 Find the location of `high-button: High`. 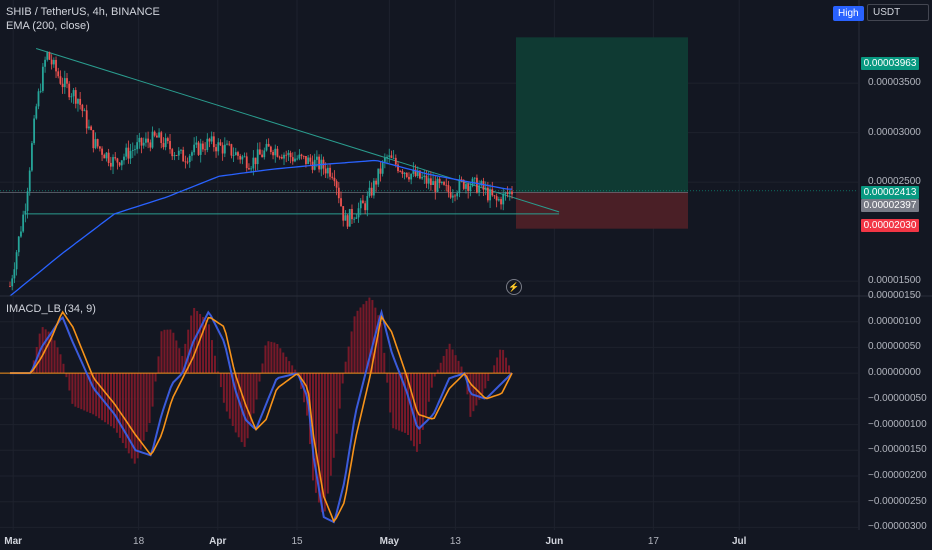

high-button: High is located at coordinates (848, 13).